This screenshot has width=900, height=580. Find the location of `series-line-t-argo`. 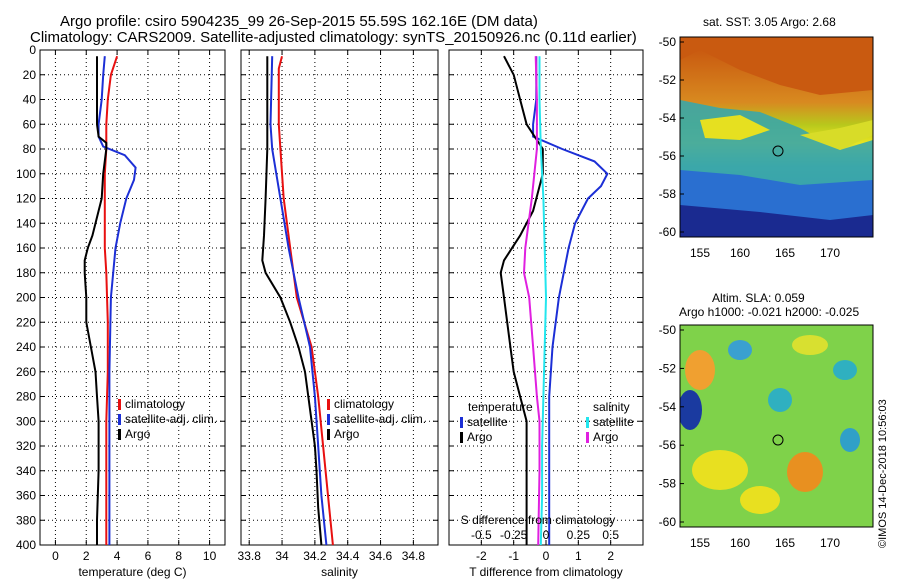

series-line-t-argo is located at coordinates (521, 300).